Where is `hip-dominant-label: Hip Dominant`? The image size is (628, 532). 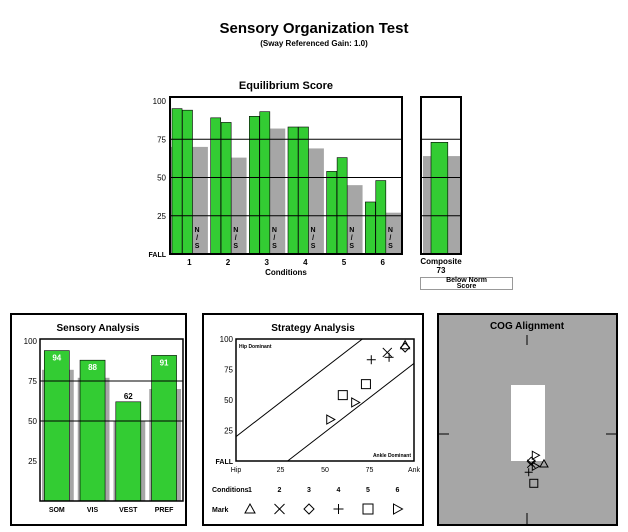
hip-dominant-label: Hip Dominant is located at coordinates (255, 347).